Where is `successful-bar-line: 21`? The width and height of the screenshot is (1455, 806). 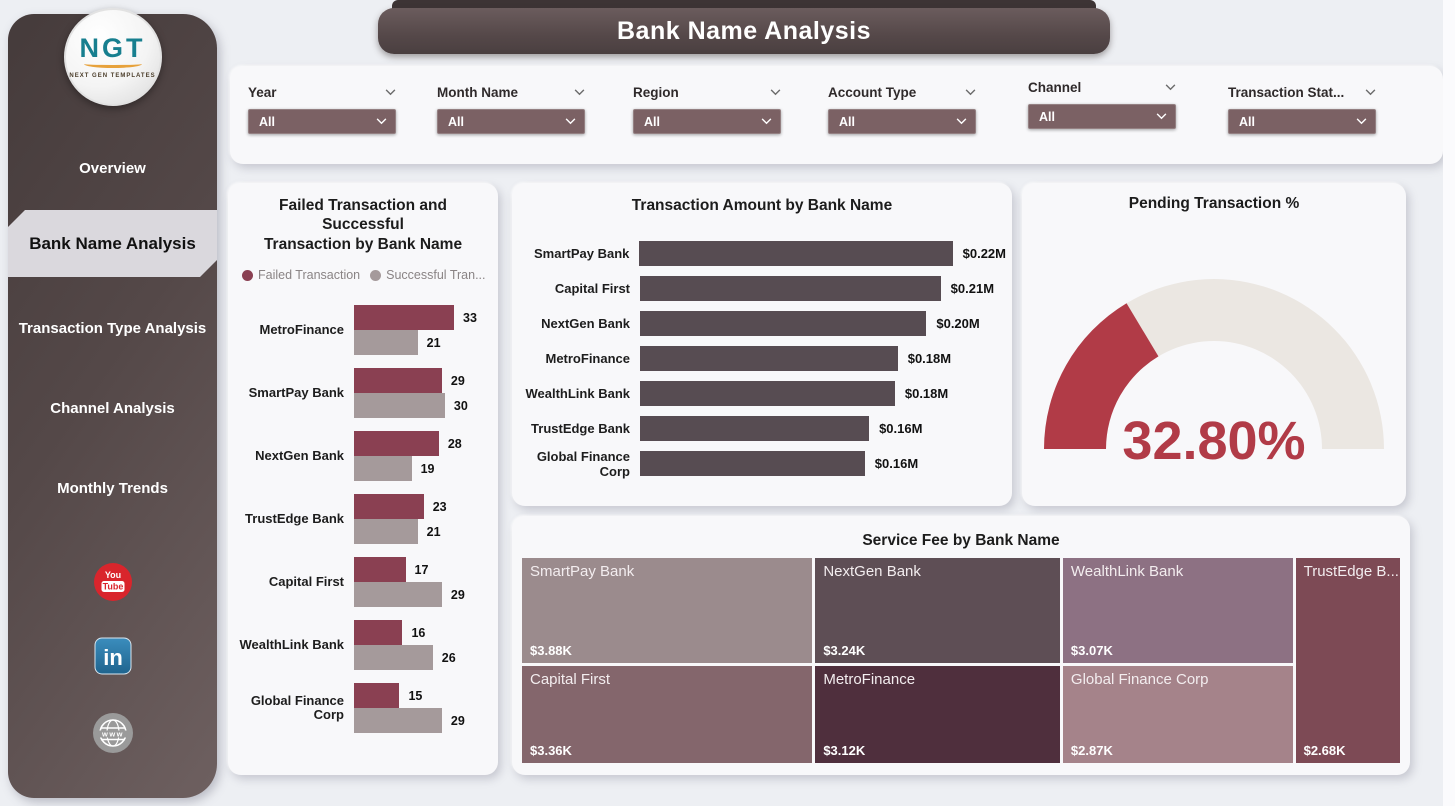
successful-bar-line: 21 is located at coordinates (423, 531).